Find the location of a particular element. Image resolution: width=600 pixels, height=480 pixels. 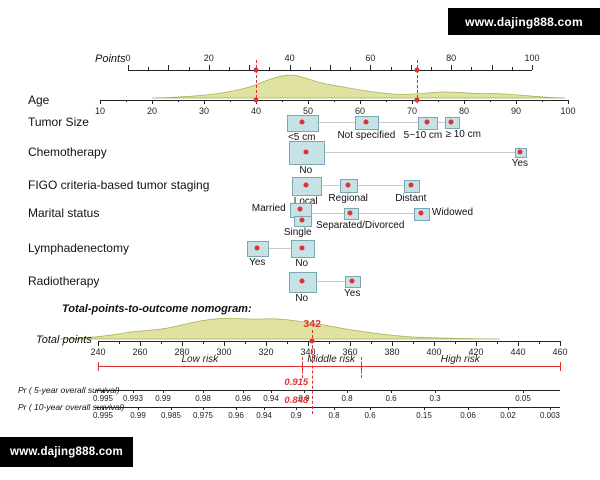

total-points-marker-value: 342 is located at coordinates (312, 324).